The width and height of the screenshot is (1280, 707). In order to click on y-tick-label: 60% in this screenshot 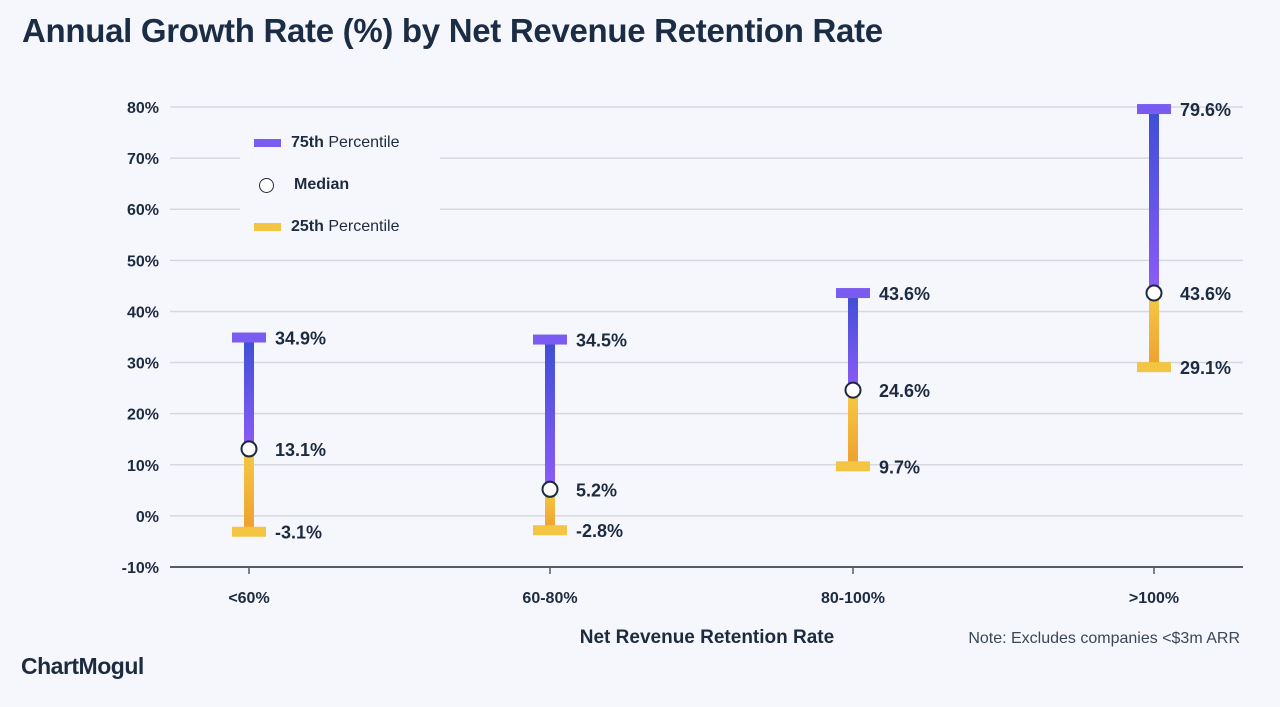, I will do `click(143, 210)`.